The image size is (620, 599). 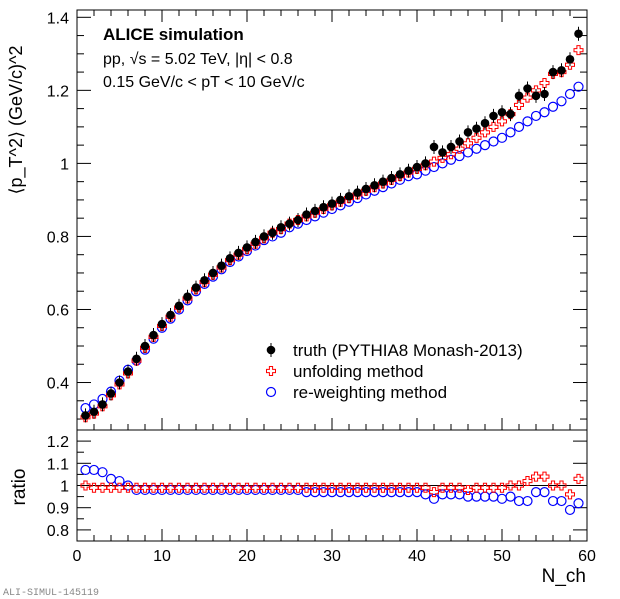 What do you see at coordinates (370, 392) in the screenshot?
I see `legend-label-2: re-weighting method` at bounding box center [370, 392].